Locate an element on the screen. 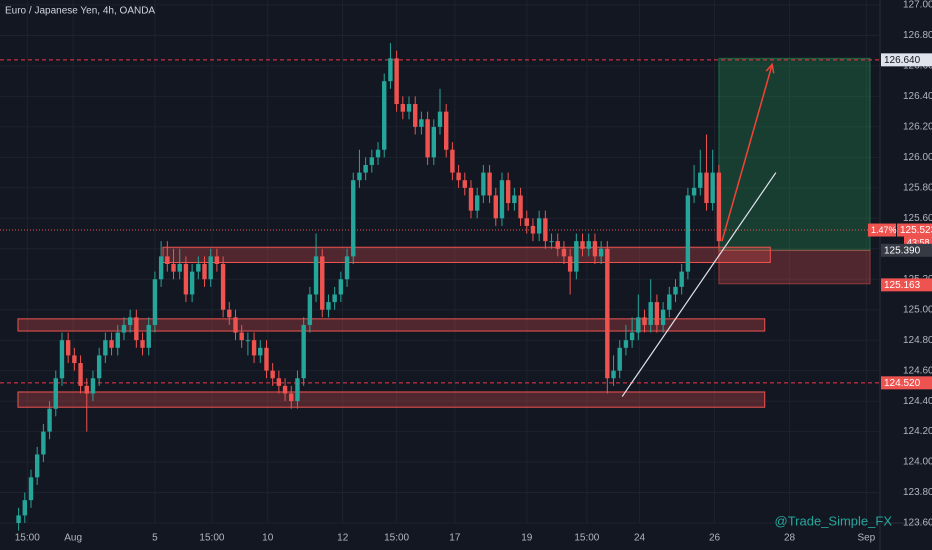  x-tick-label: Sep is located at coordinates (866, 538).